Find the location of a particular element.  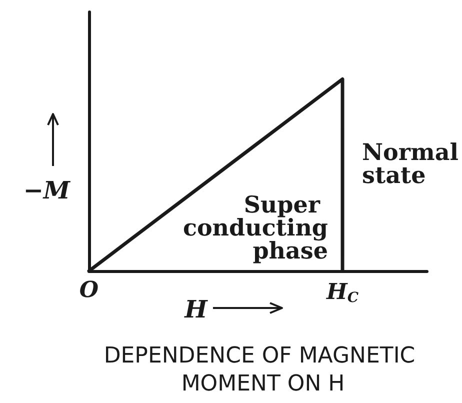

annotation: Super conducting phase is located at coordinates (255, 228).